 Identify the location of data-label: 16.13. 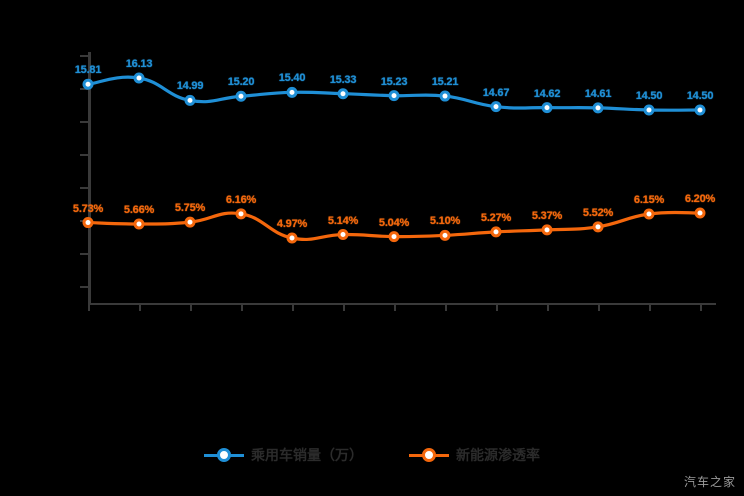
(139, 64).